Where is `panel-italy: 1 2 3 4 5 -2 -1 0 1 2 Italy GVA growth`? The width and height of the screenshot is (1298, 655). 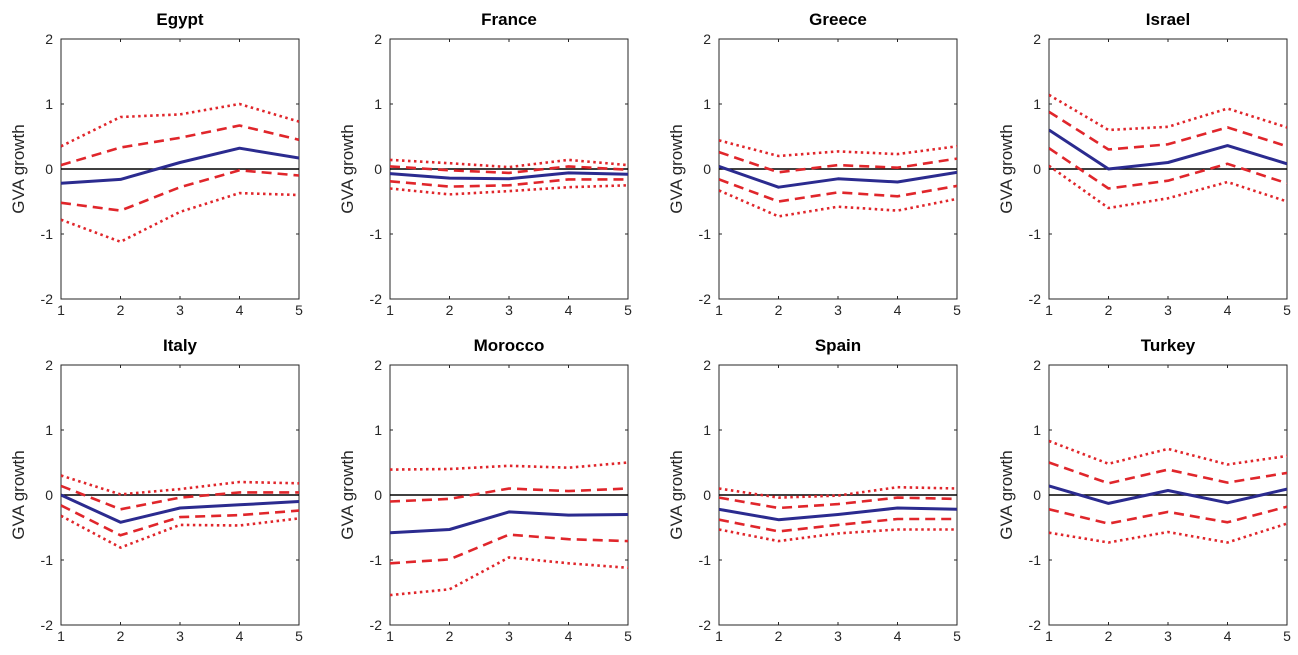 panel-italy: 1 2 3 4 5 -2 -1 0 1 2 Italy GVA growth is located at coordinates (156, 490).